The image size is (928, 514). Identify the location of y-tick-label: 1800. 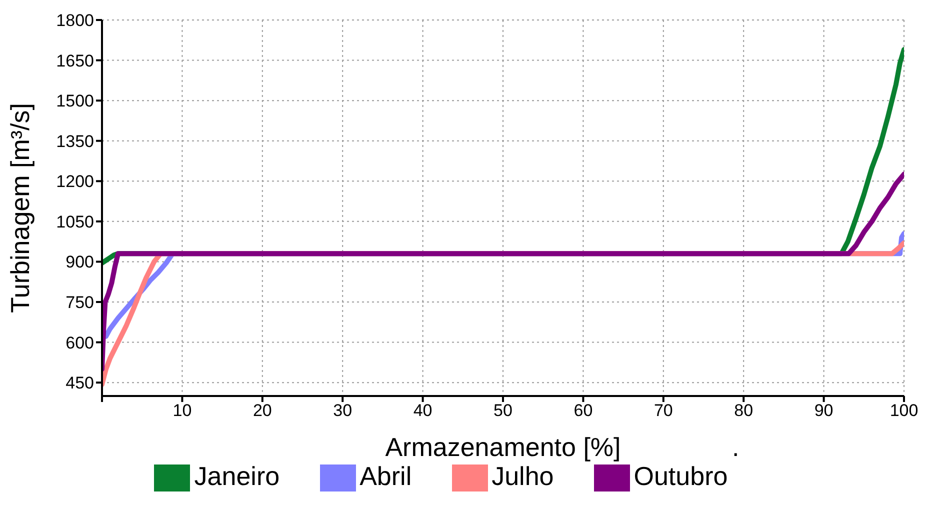
(75, 20).